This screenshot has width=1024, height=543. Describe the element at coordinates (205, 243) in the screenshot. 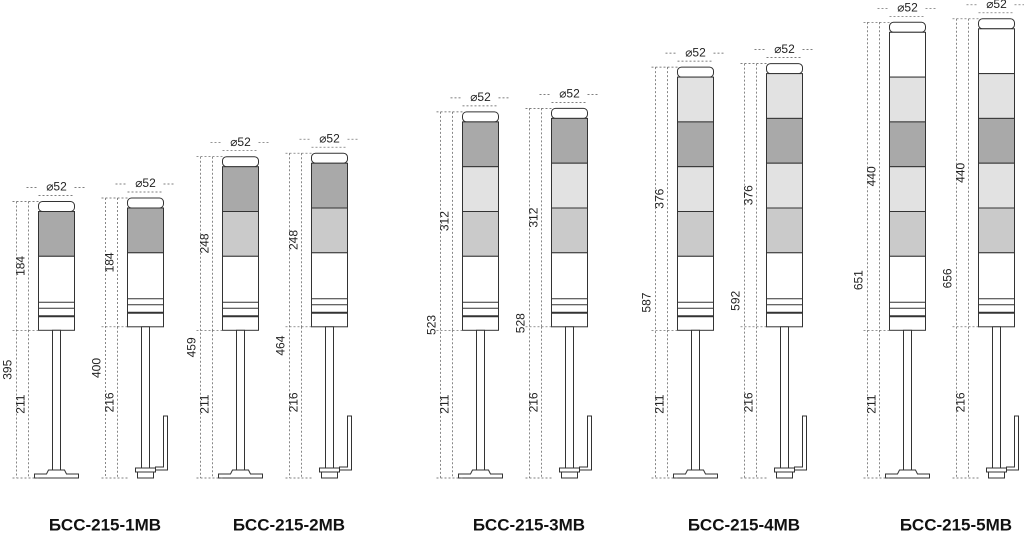

I see `section-label: 248` at that location.